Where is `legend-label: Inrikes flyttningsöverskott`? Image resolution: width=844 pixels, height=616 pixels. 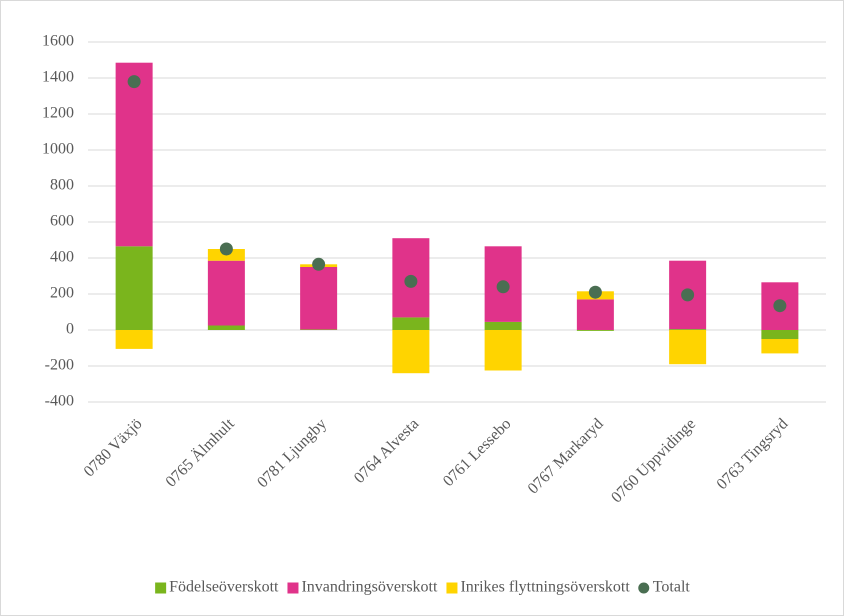 legend-label: Inrikes flyttningsöverskott is located at coordinates (545, 587).